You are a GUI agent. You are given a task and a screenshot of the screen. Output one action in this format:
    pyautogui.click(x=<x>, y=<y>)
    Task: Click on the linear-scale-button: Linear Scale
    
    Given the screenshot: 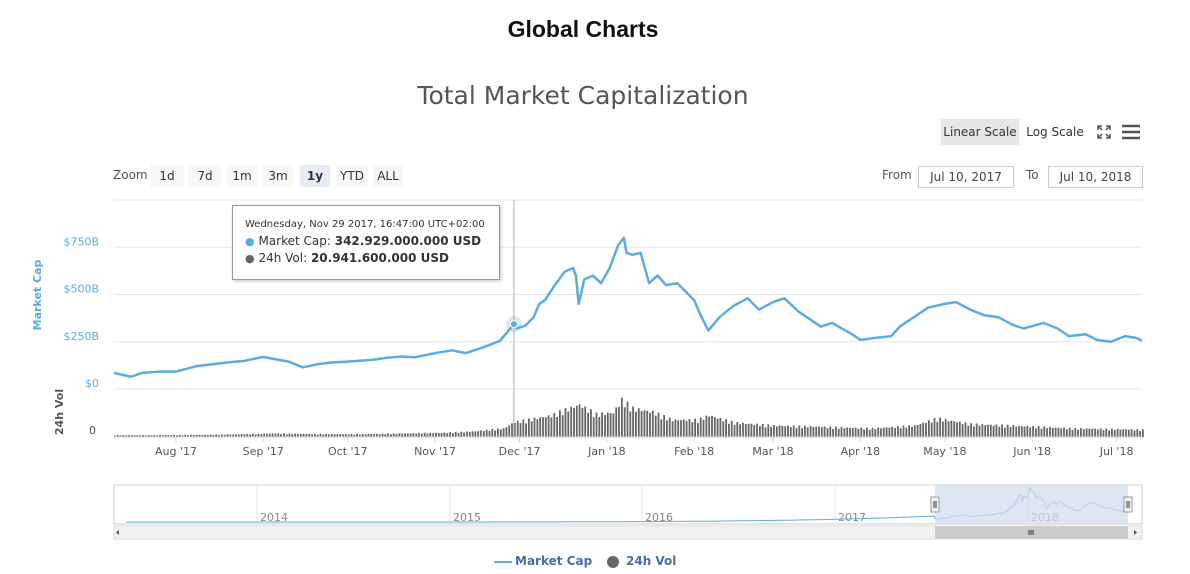 What is the action you would take?
    pyautogui.click(x=980, y=132)
    